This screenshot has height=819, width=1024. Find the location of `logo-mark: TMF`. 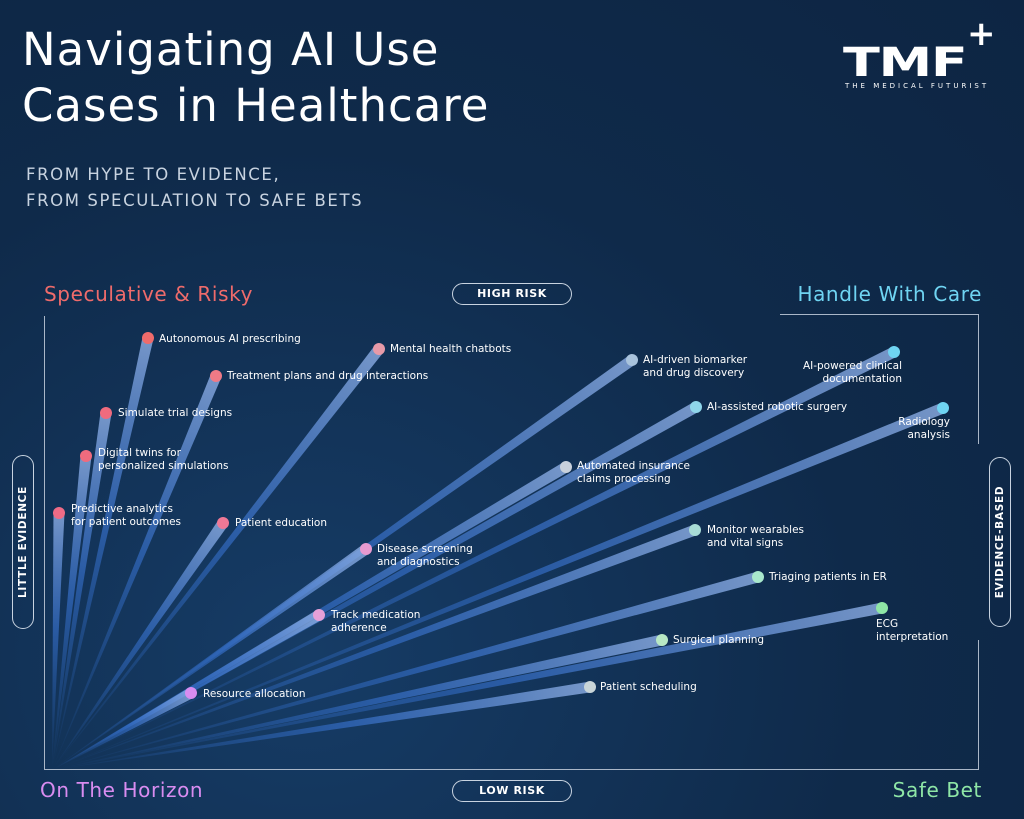

logo-mark: TMF is located at coordinates (905, 63).